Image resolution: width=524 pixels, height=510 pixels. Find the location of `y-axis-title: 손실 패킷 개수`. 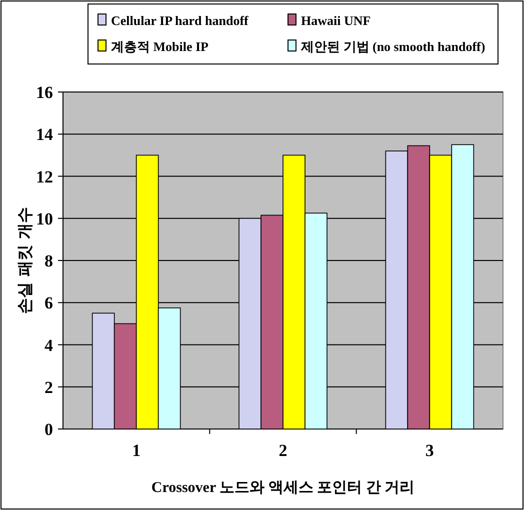

y-axis-title: 손실 패킷 개수 is located at coordinates (24, 260).